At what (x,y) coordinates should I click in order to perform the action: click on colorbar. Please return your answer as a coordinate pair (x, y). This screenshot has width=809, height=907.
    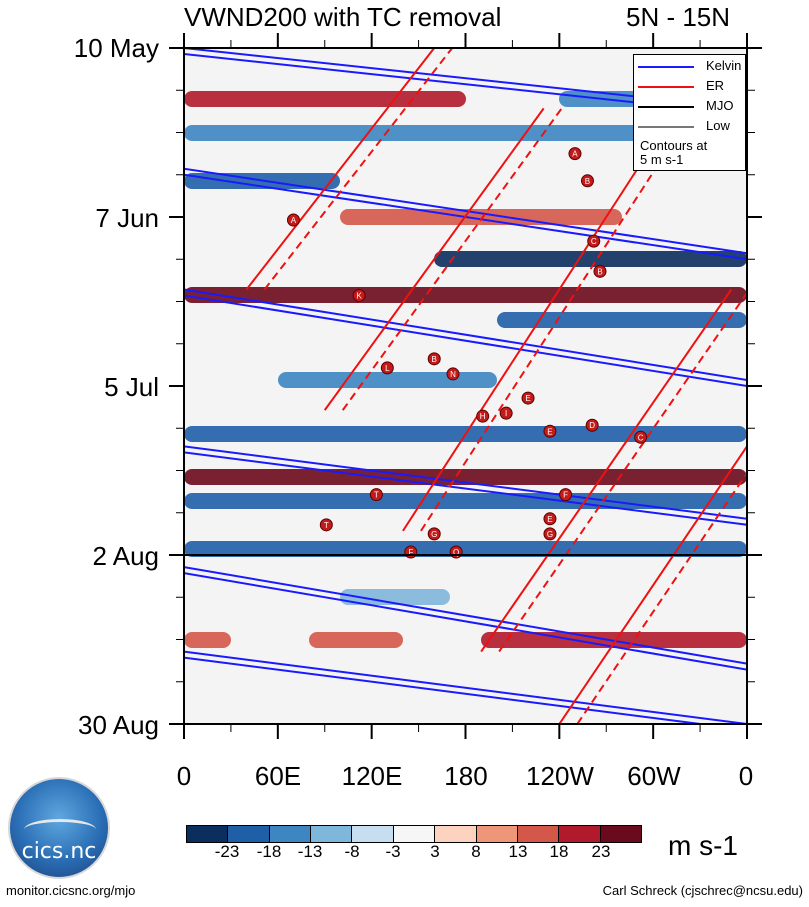
    Looking at the image, I should click on (414, 834).